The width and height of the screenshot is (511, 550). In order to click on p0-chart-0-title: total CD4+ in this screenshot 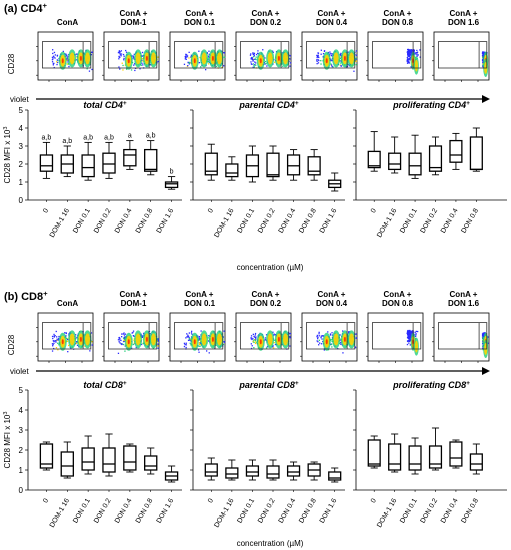, I will do `click(105, 105)`.